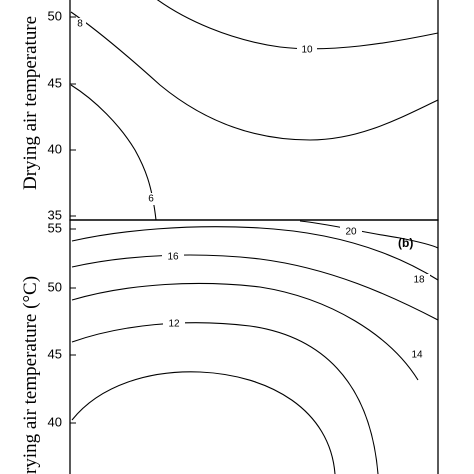  I want to click on contour-label: 6, so click(151, 199).